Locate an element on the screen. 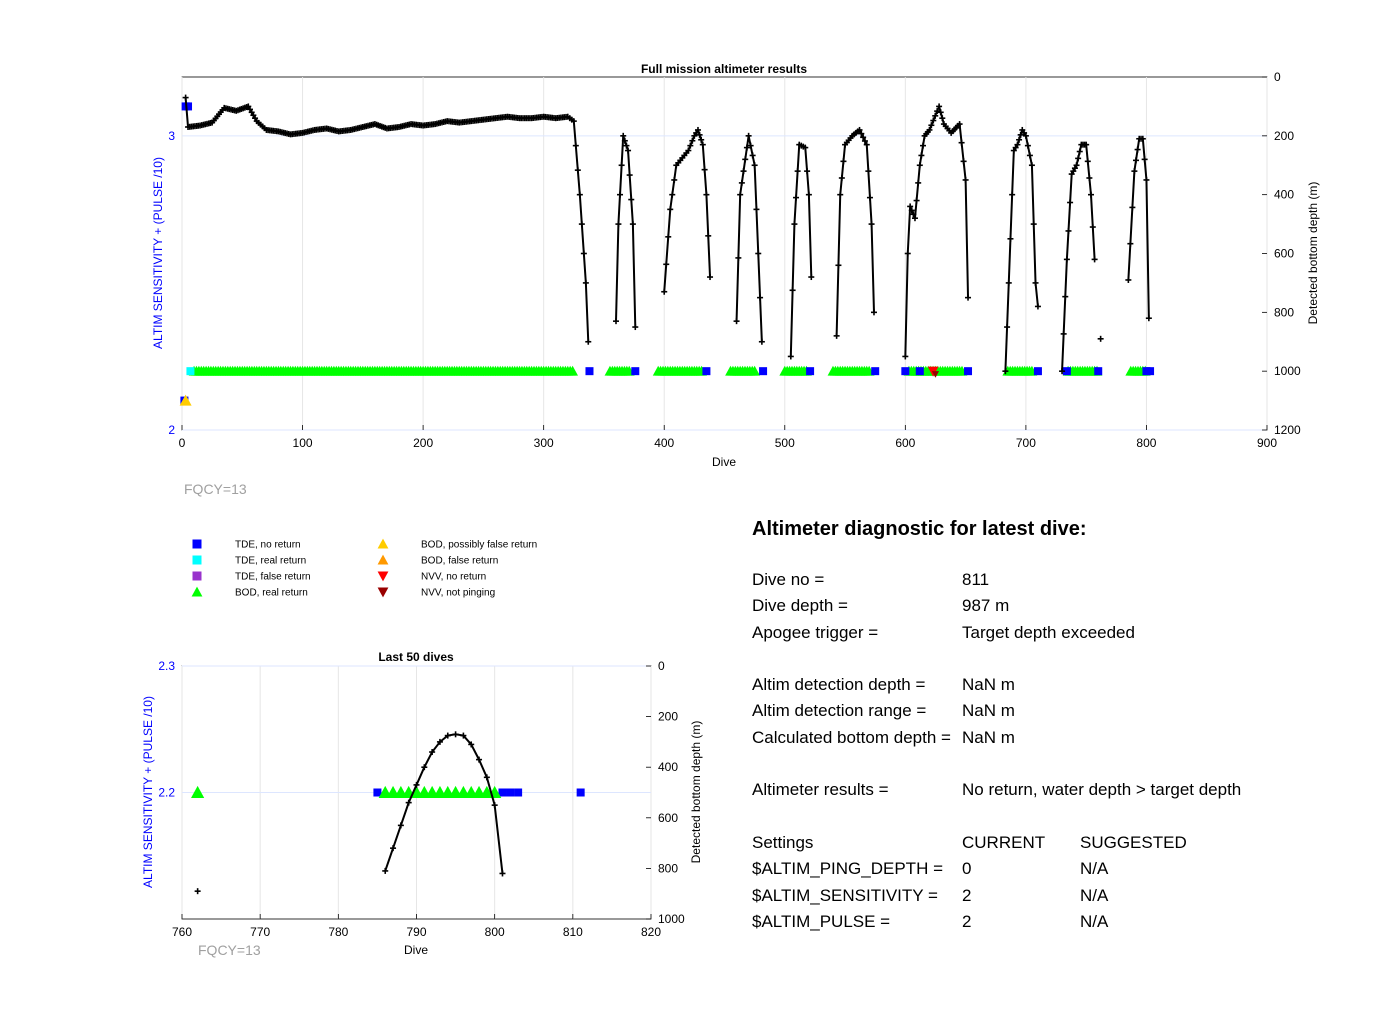 The width and height of the screenshot is (1400, 1032). depth-line is located at coordinates (1078, 257).